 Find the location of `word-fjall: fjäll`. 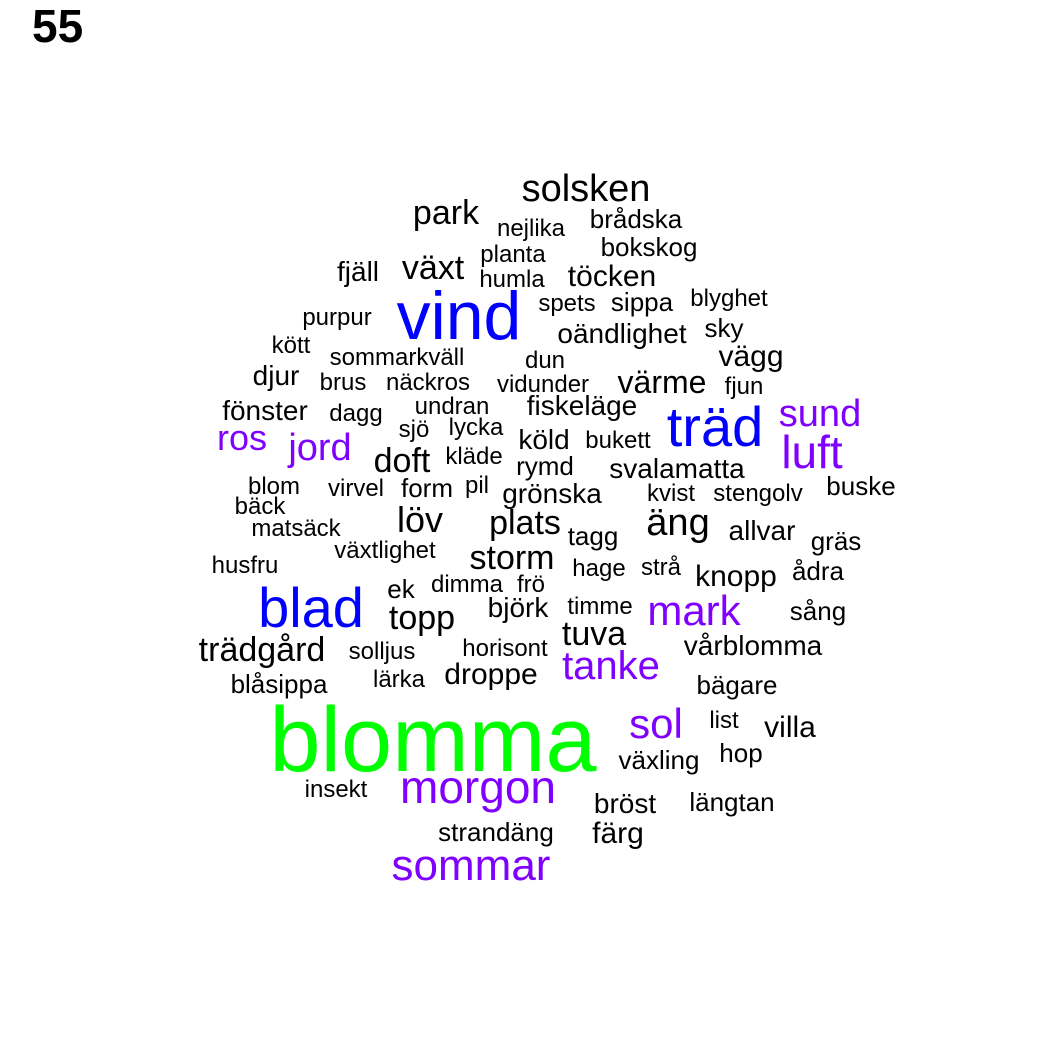

word-fjall: fjäll is located at coordinates (358, 271).